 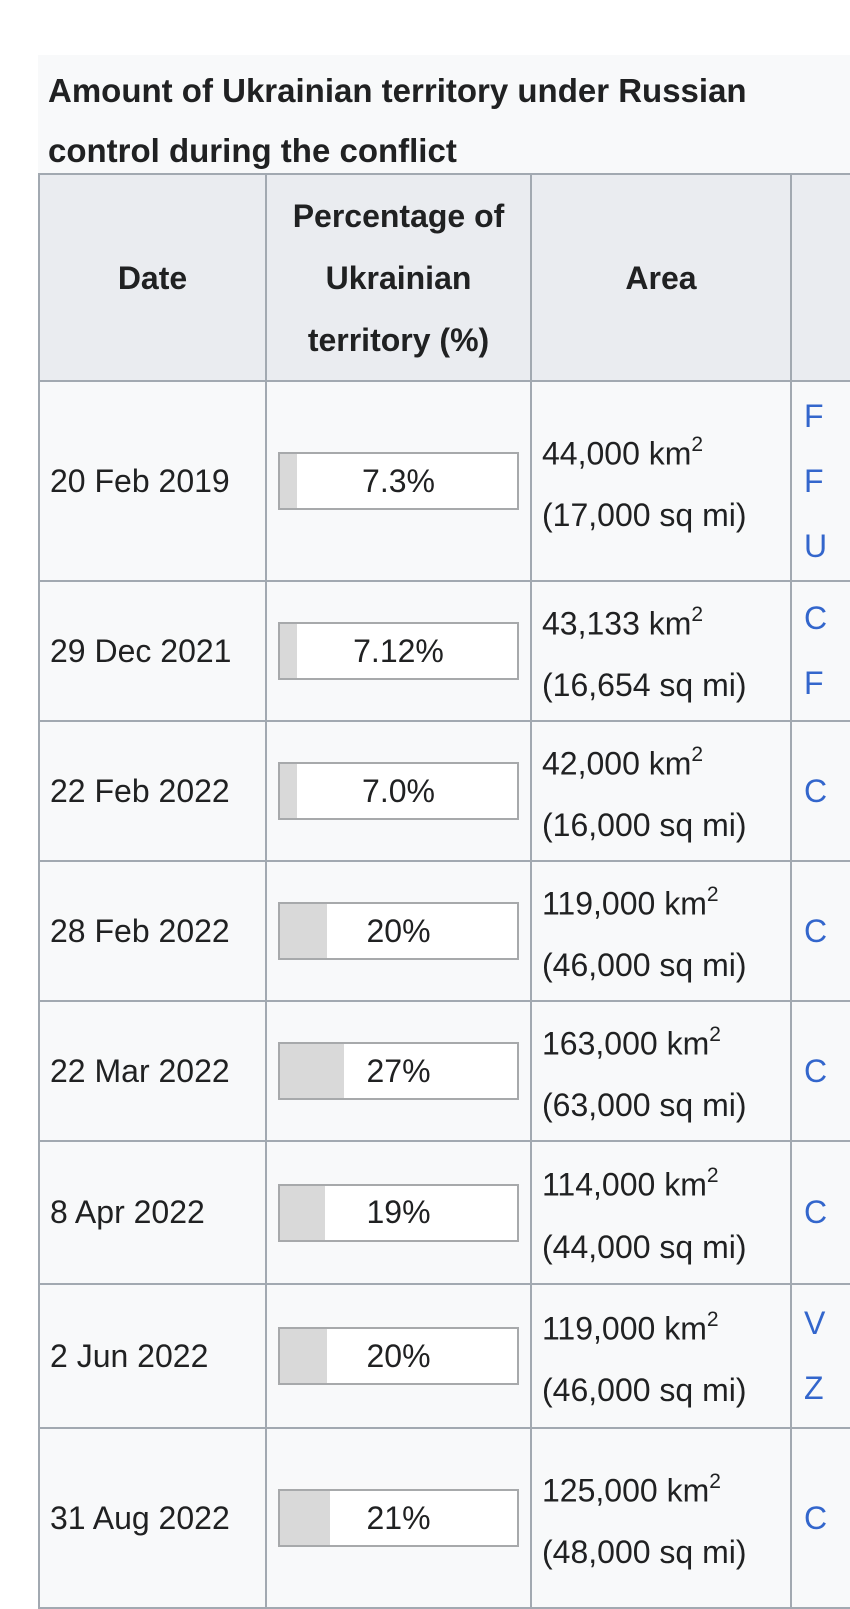 What do you see at coordinates (591, 453) in the screenshot?
I see `area-km-value: 44,000` at bounding box center [591, 453].